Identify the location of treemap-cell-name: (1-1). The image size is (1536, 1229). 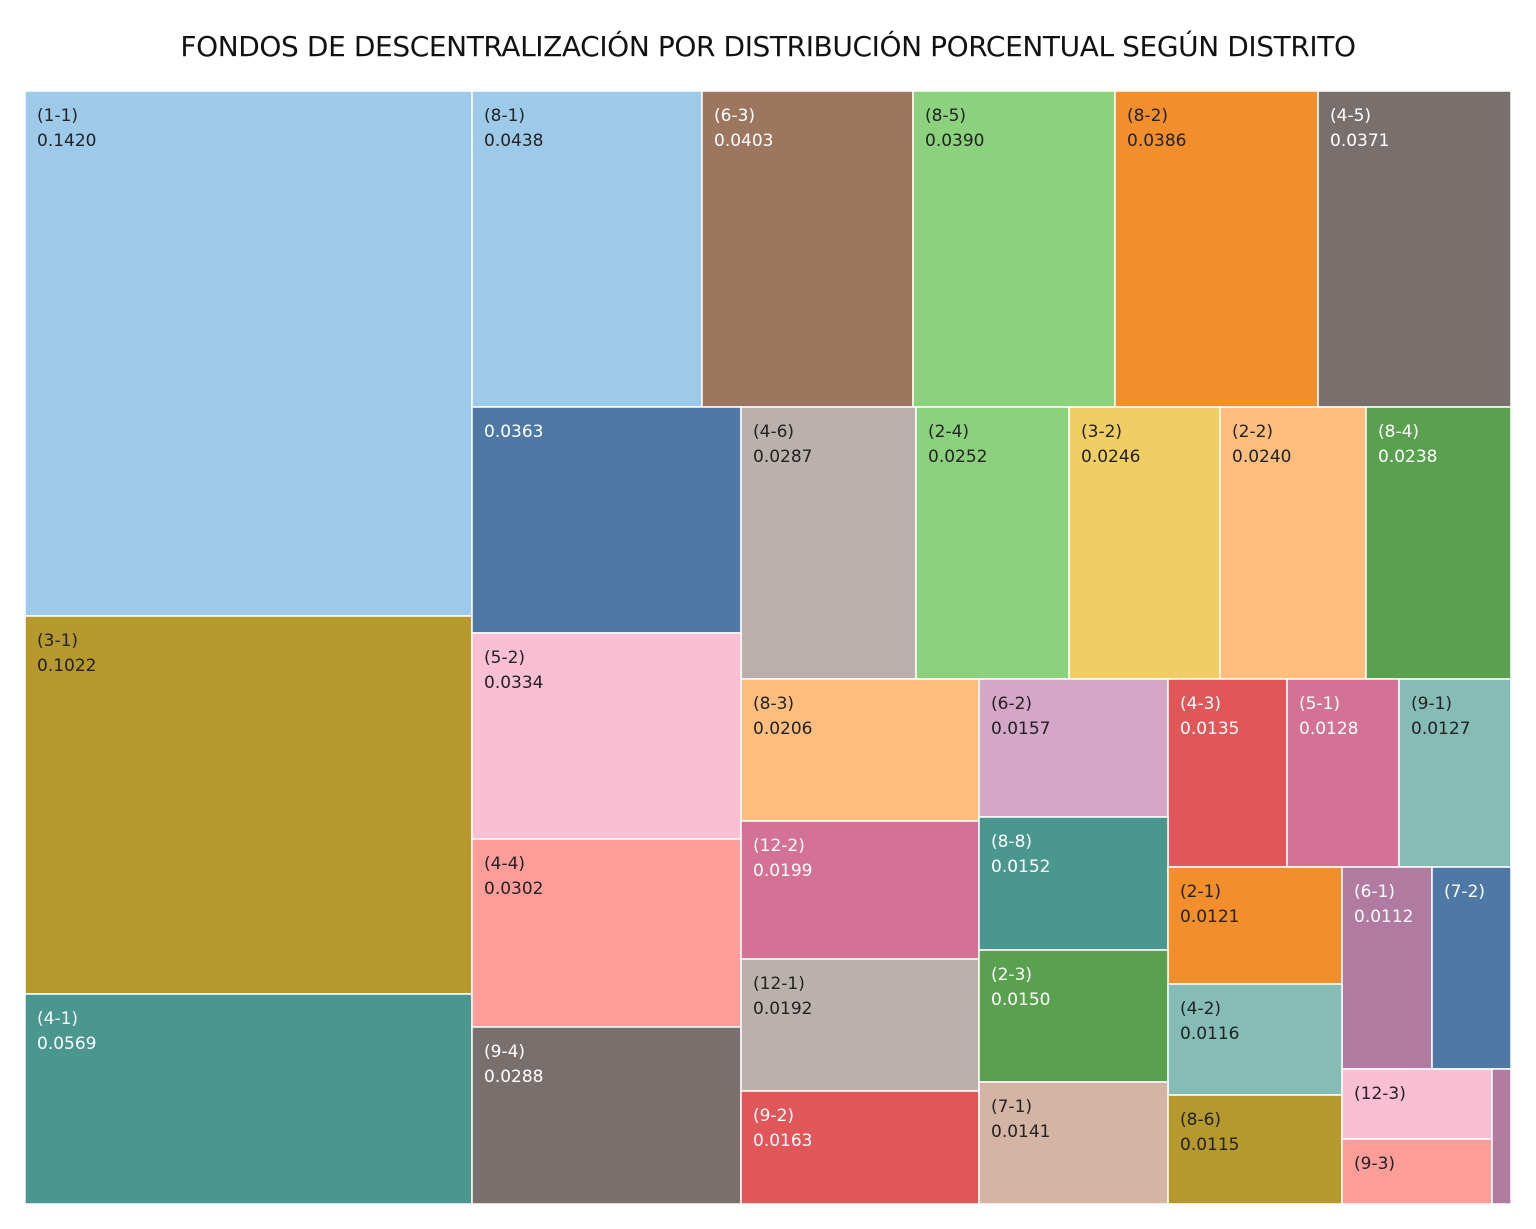
(57, 116).